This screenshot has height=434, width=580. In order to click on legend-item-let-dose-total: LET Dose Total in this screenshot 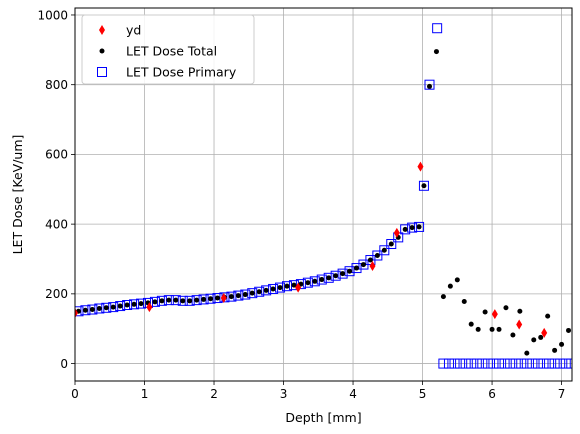, I will do `click(158, 51)`.